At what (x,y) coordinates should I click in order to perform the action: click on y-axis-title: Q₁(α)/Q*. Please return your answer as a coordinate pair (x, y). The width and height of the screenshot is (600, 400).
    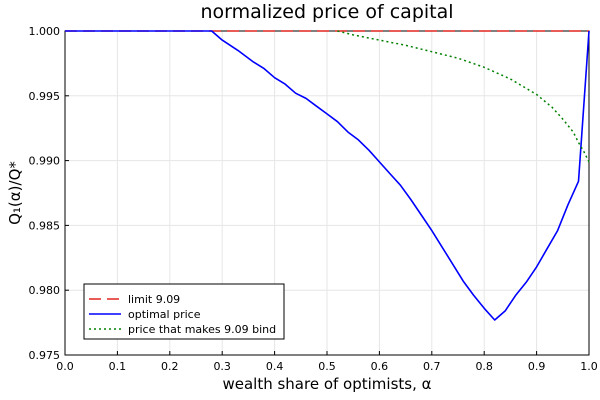
    Looking at the image, I should click on (15, 193).